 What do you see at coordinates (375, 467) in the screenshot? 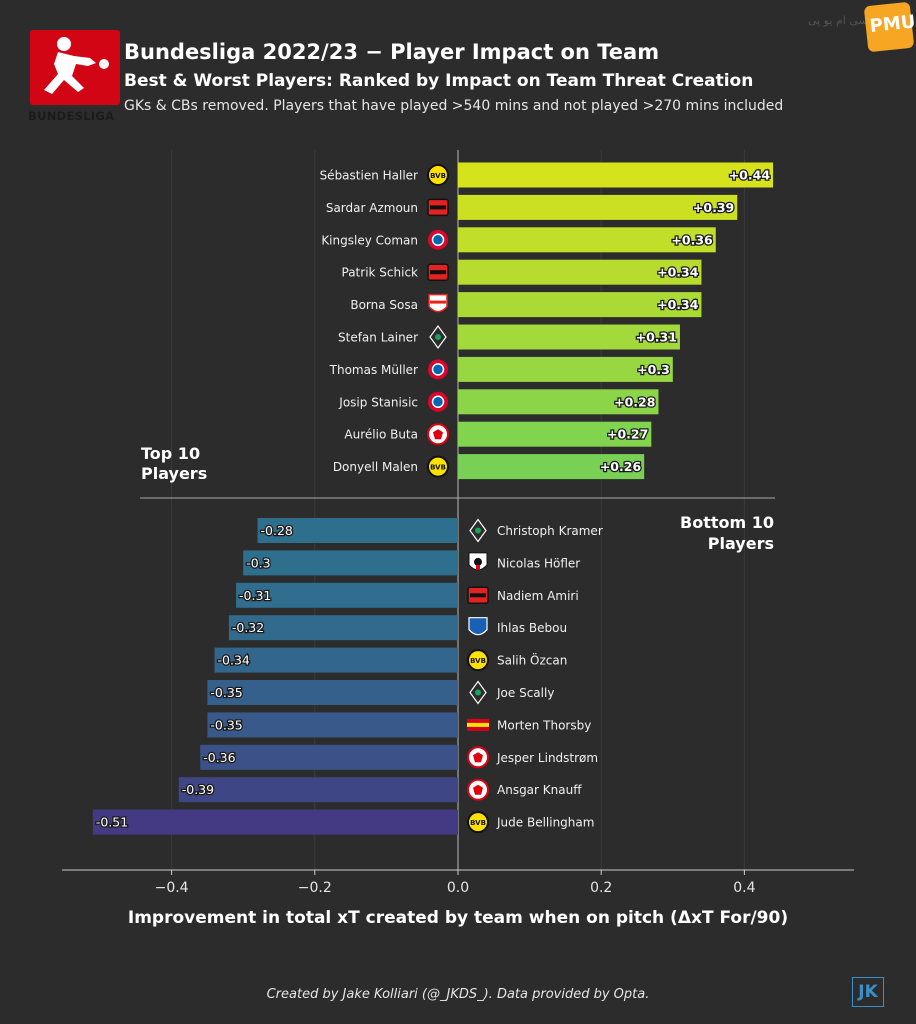
I see `player-name-label: Donyell Malen` at bounding box center [375, 467].